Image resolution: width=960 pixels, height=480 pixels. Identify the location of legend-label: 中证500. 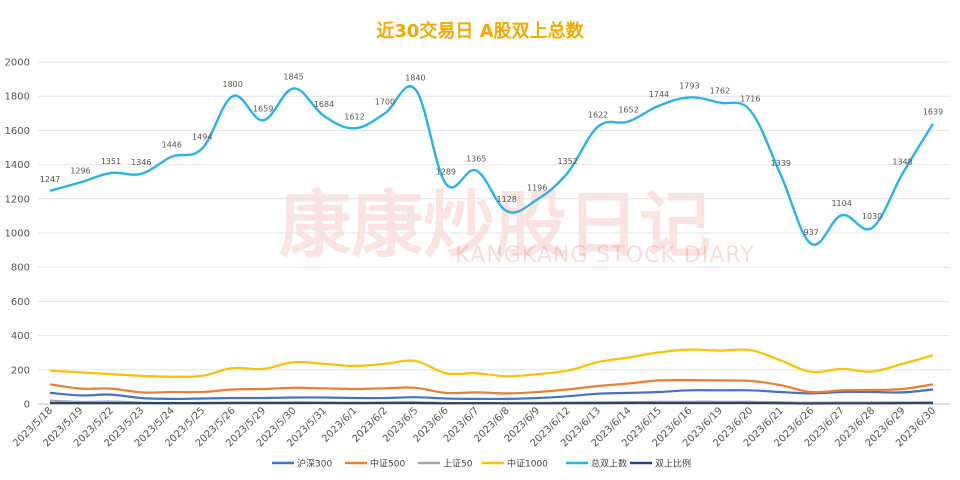
(387, 464).